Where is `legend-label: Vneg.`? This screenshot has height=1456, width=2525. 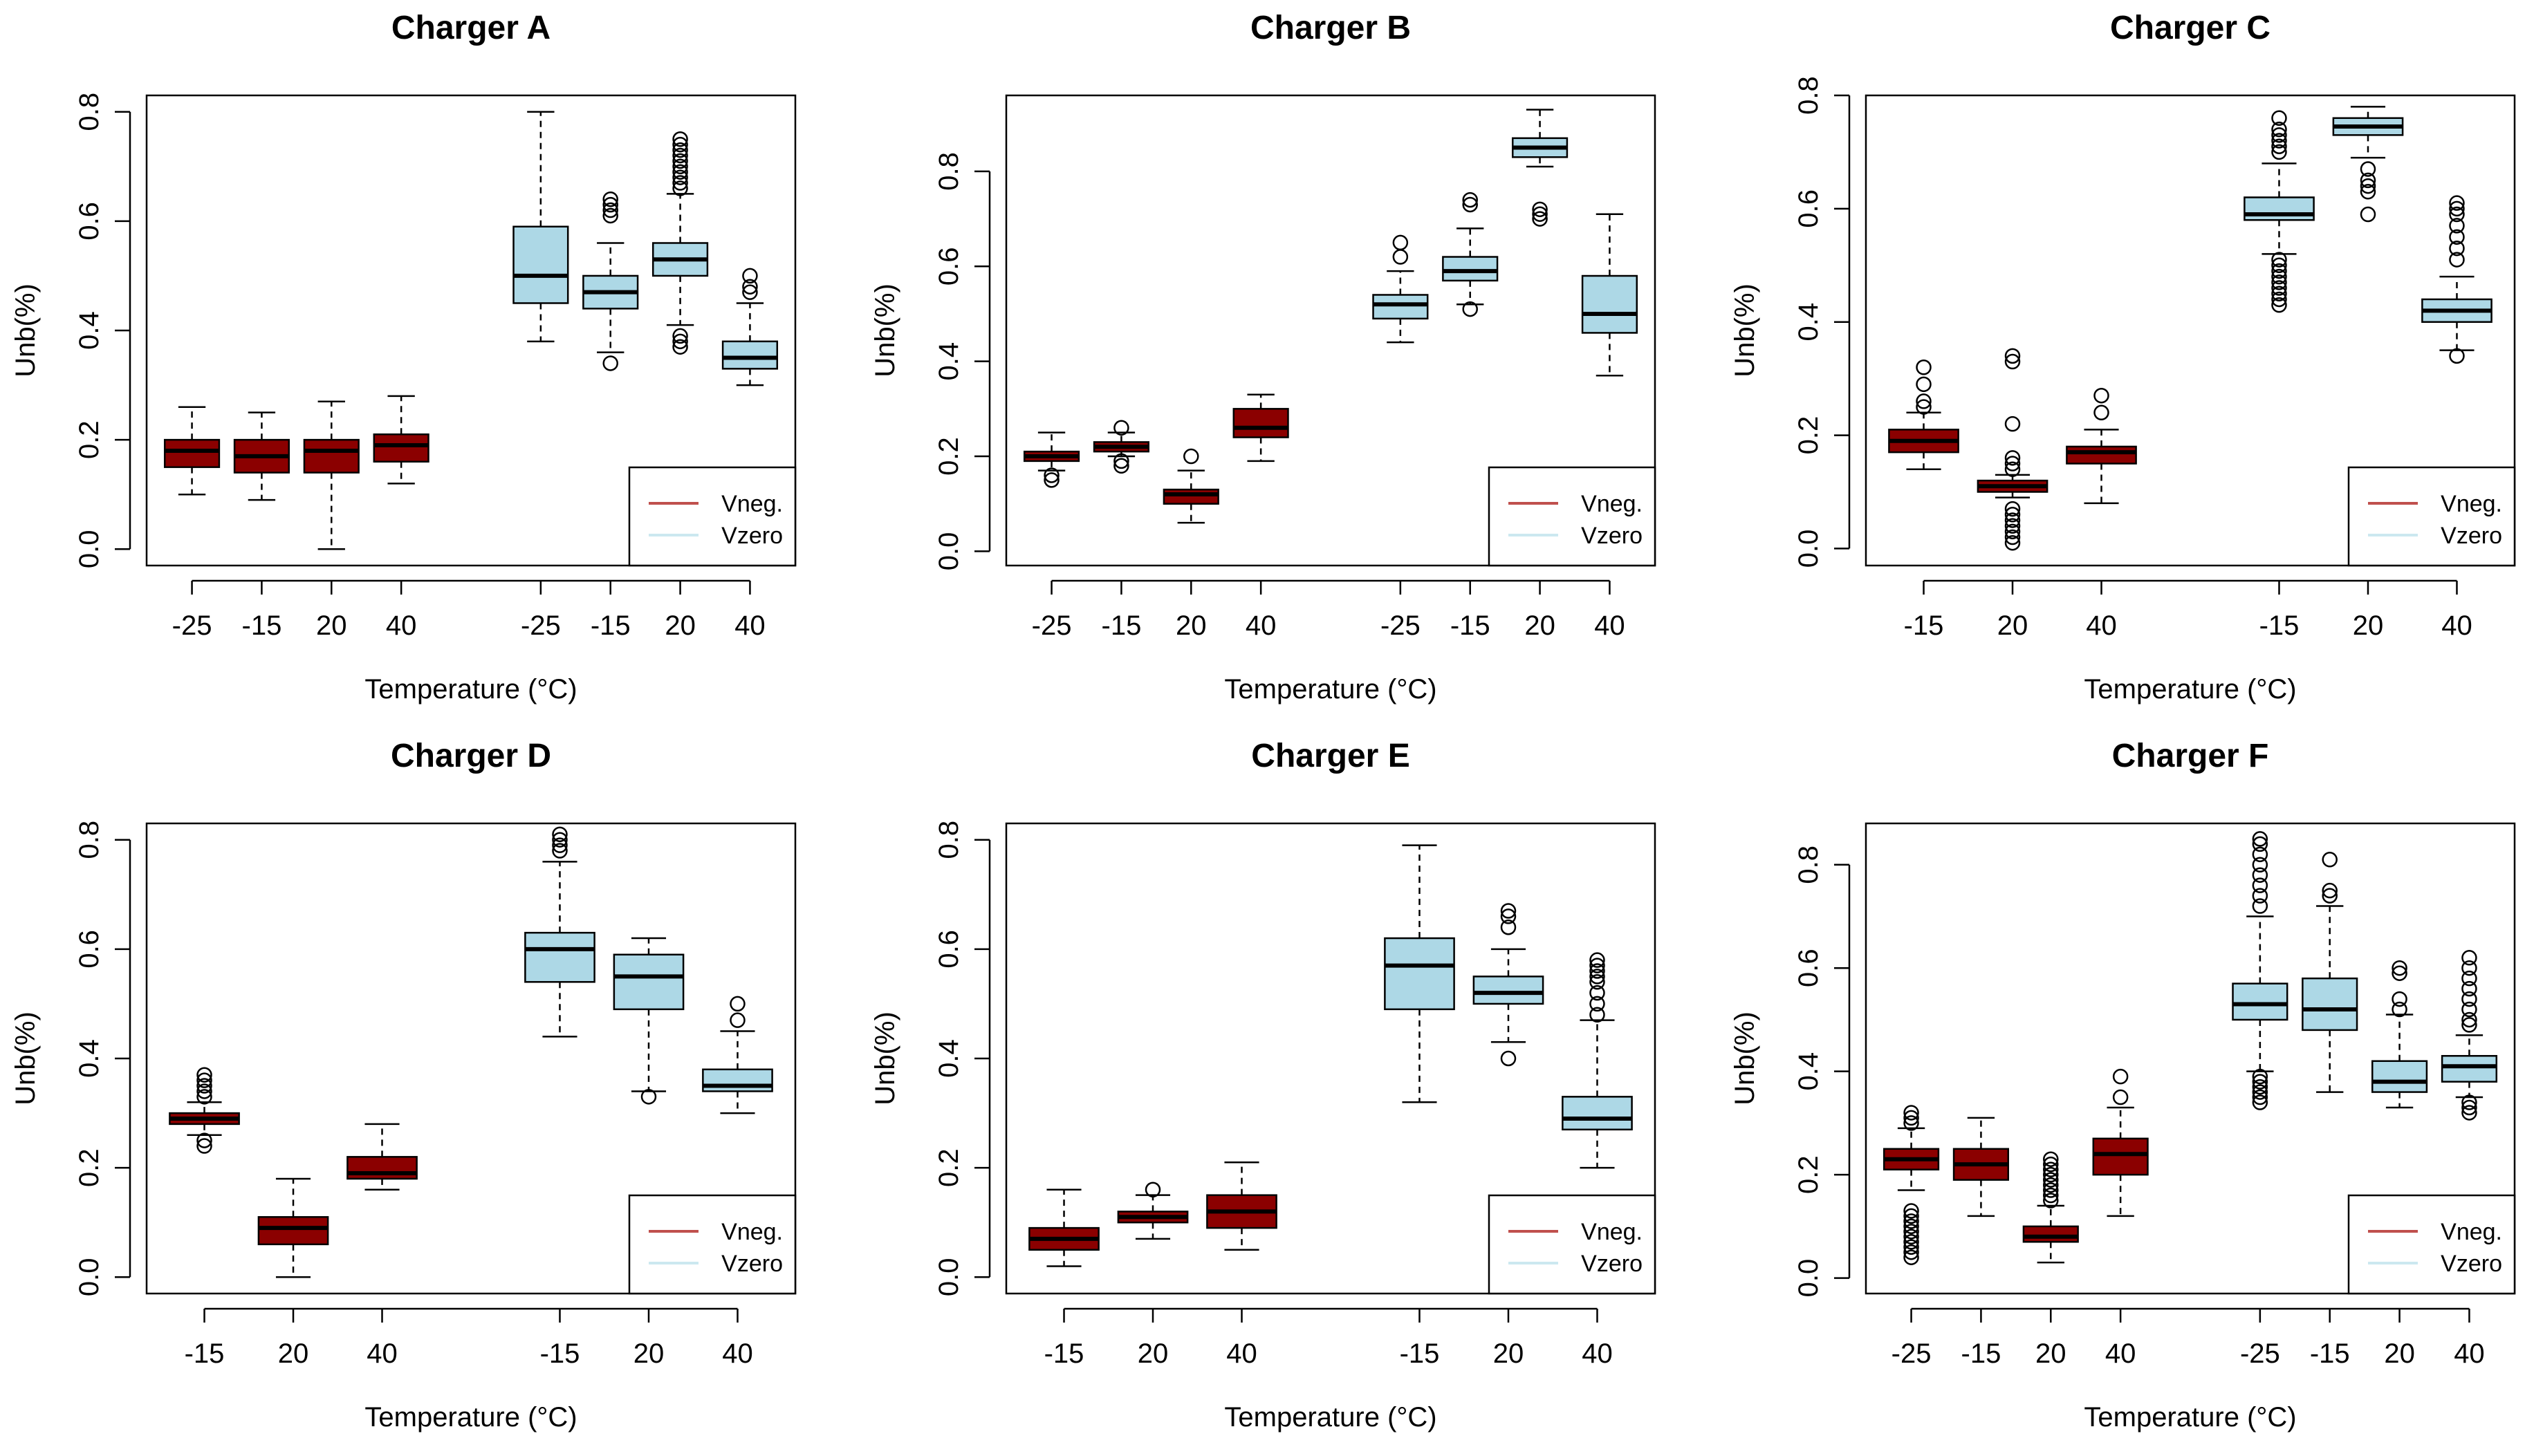
legend-label: Vneg. is located at coordinates (1612, 504).